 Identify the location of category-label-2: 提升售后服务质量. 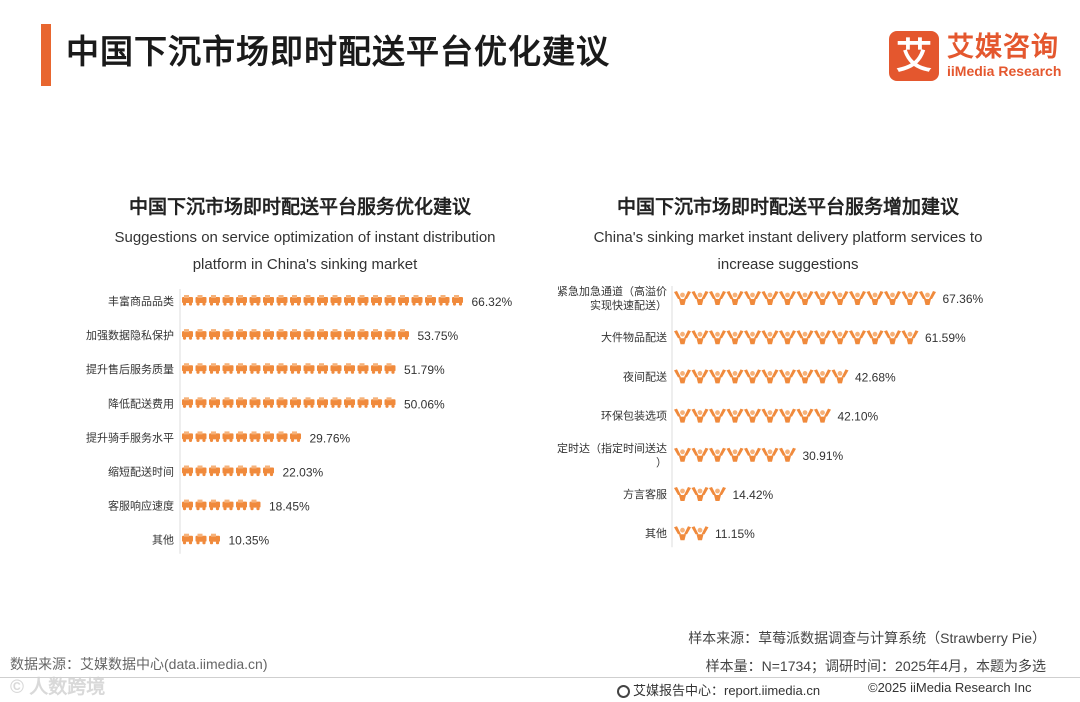
(130, 369).